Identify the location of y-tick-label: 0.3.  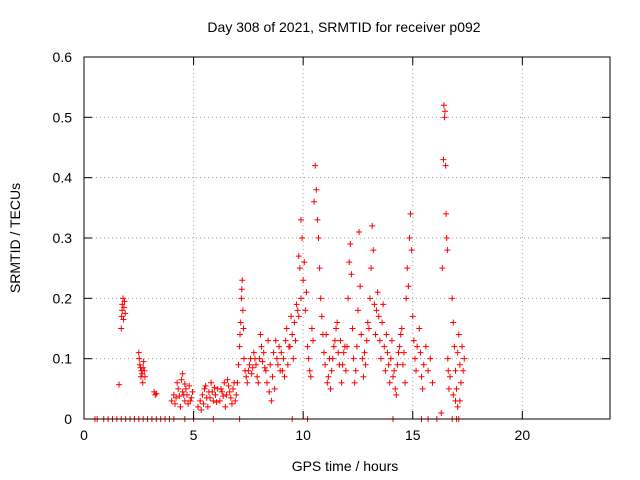
(63, 238).